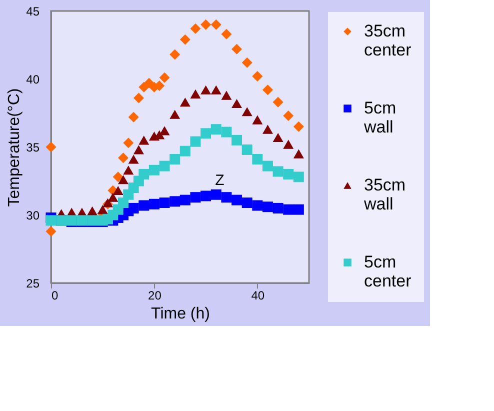  Describe the element at coordinates (388, 41) in the screenshot. I see `legend-label: 35cm center` at that location.